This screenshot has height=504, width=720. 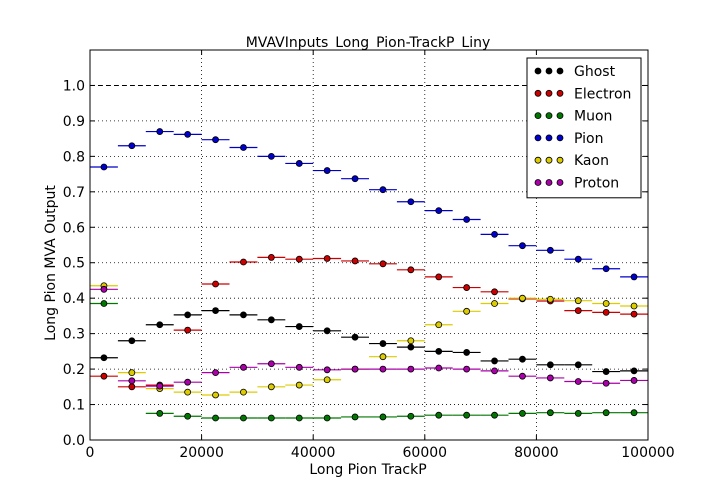 I want to click on chart-title: MVAVInputs_Long_Pion-TrackP_Liny, so click(x=368, y=43).